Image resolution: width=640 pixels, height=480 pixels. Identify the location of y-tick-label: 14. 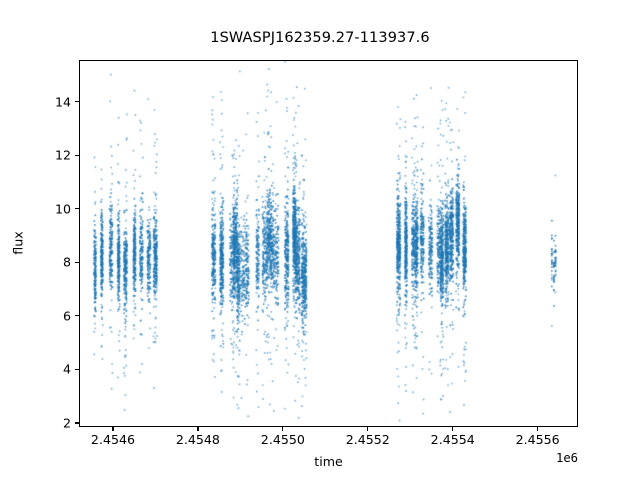
(62, 102).